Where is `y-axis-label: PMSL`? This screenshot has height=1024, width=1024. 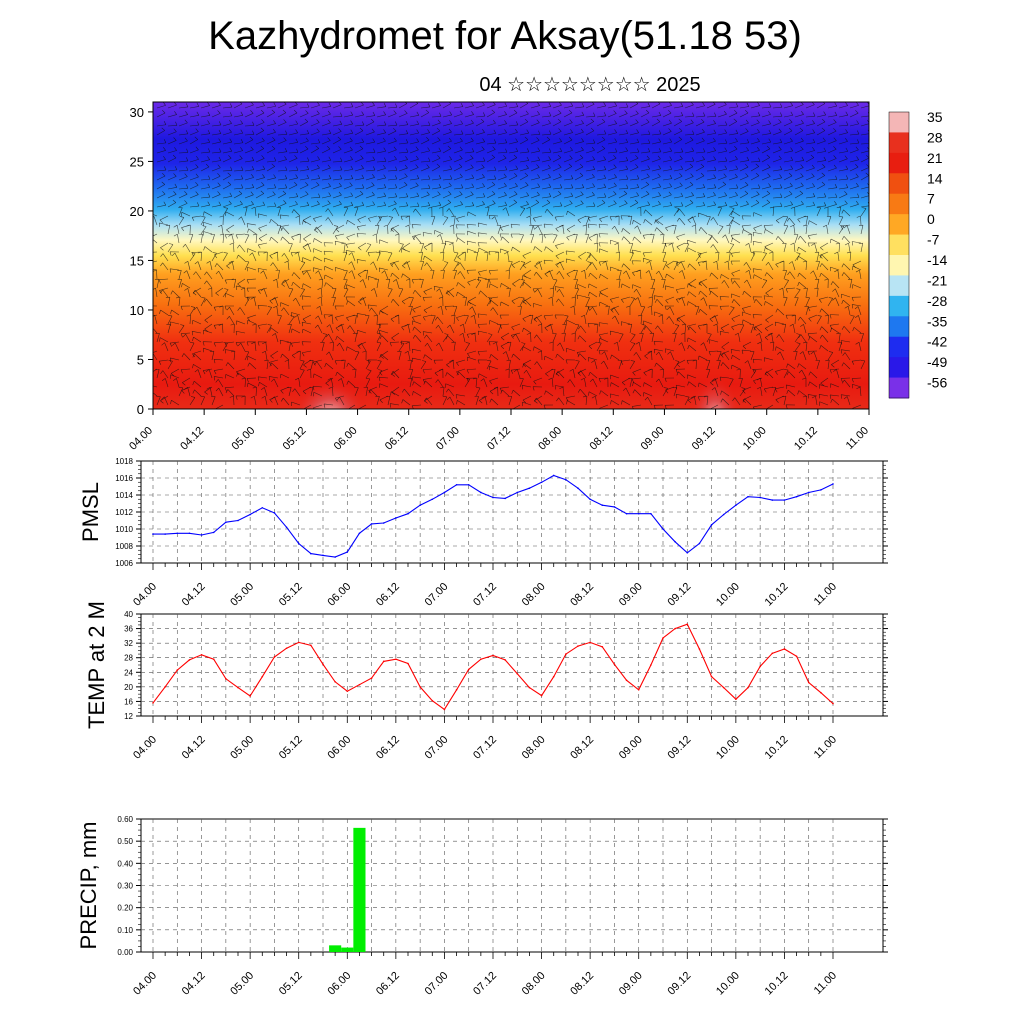
y-axis-label: PMSL is located at coordinates (90, 512).